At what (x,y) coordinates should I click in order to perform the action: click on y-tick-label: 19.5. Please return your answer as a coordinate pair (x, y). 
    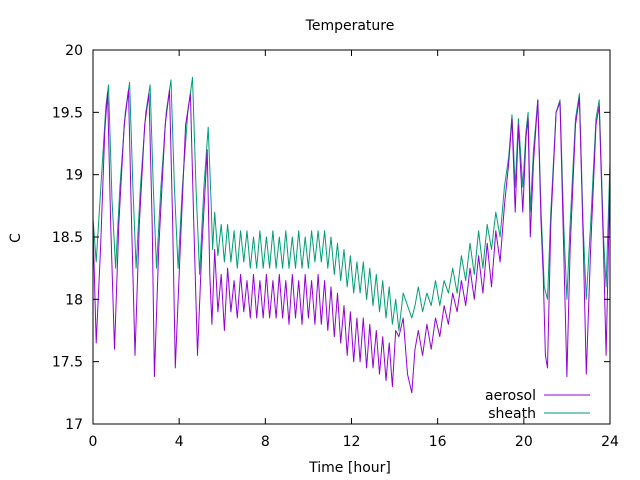
    Looking at the image, I should click on (67, 113).